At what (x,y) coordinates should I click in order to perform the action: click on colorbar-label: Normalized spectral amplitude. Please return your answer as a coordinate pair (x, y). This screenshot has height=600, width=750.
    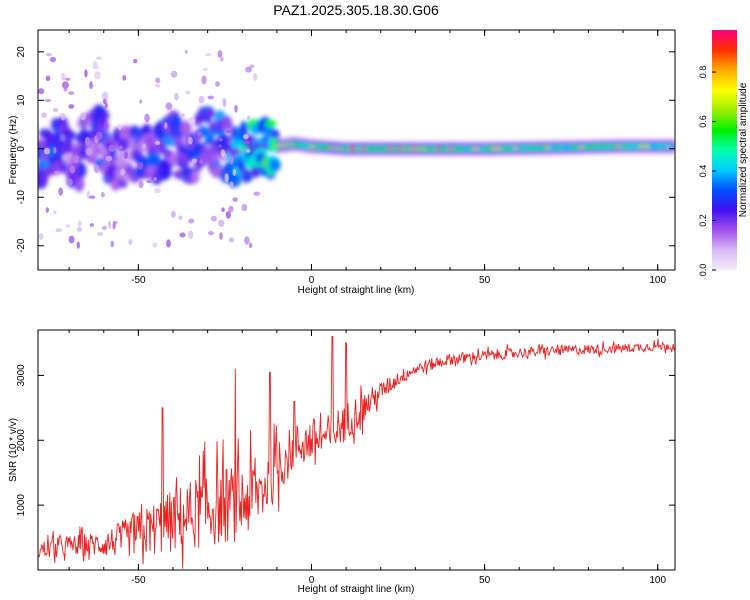
    Looking at the image, I should click on (743, 149).